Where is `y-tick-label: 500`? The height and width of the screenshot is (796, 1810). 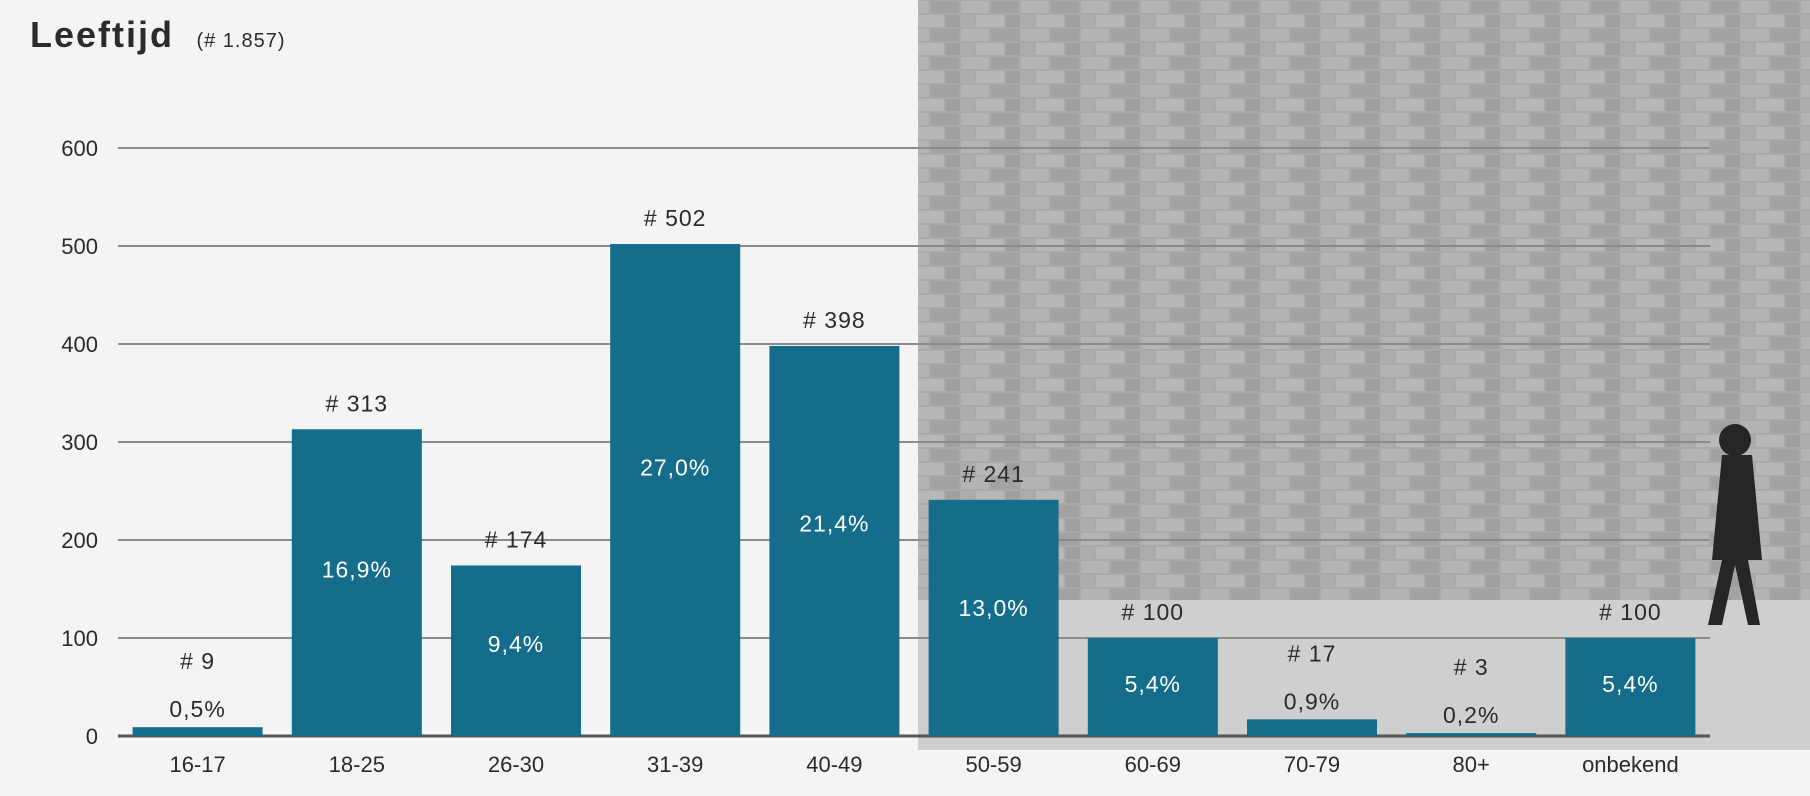 y-tick-label: 500 is located at coordinates (79, 246).